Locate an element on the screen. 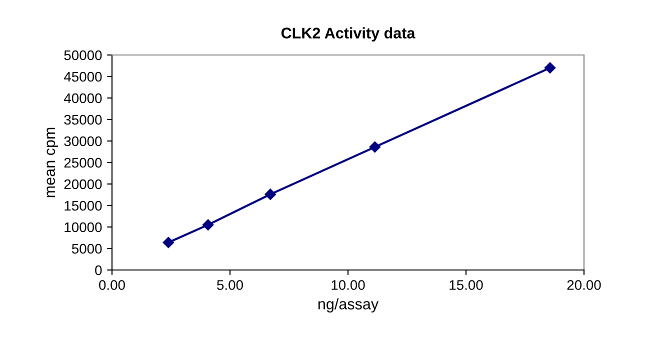 This screenshot has width=650, height=342. y-tick-label: 35000 is located at coordinates (83, 119).